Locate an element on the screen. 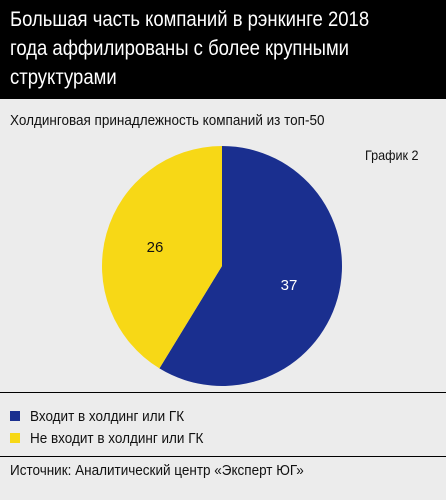 Image resolution: width=446 pixels, height=500 pixels. pie-slice-label-0: 37 is located at coordinates (289, 285).